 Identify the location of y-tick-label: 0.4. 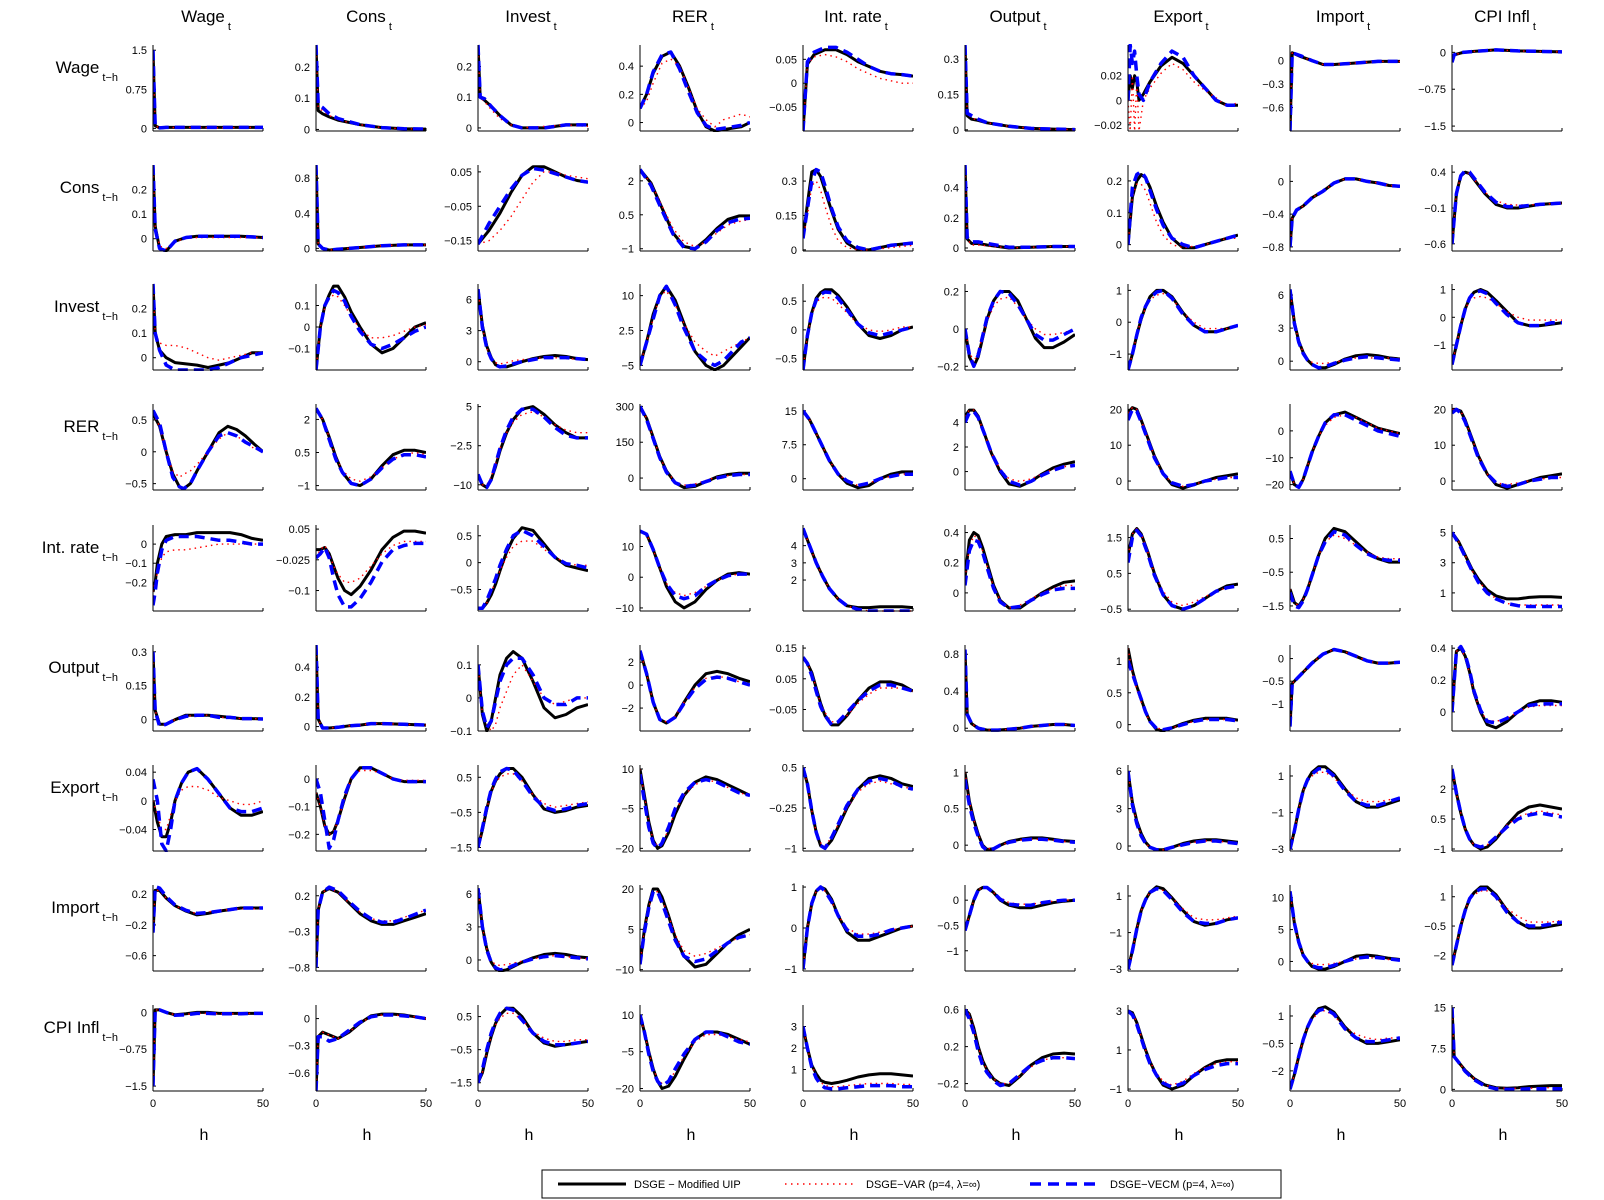
(1438, 173).